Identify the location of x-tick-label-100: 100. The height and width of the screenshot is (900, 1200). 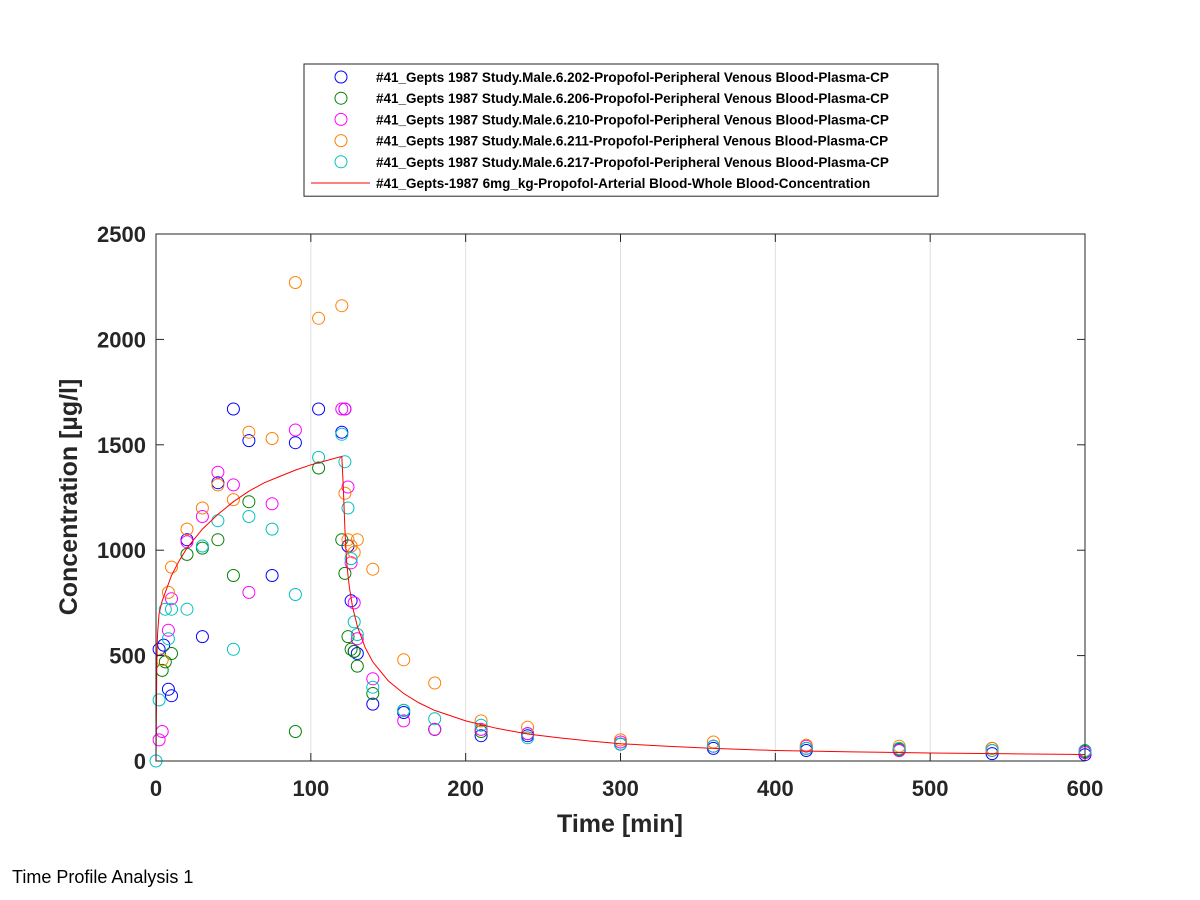
(310, 788).